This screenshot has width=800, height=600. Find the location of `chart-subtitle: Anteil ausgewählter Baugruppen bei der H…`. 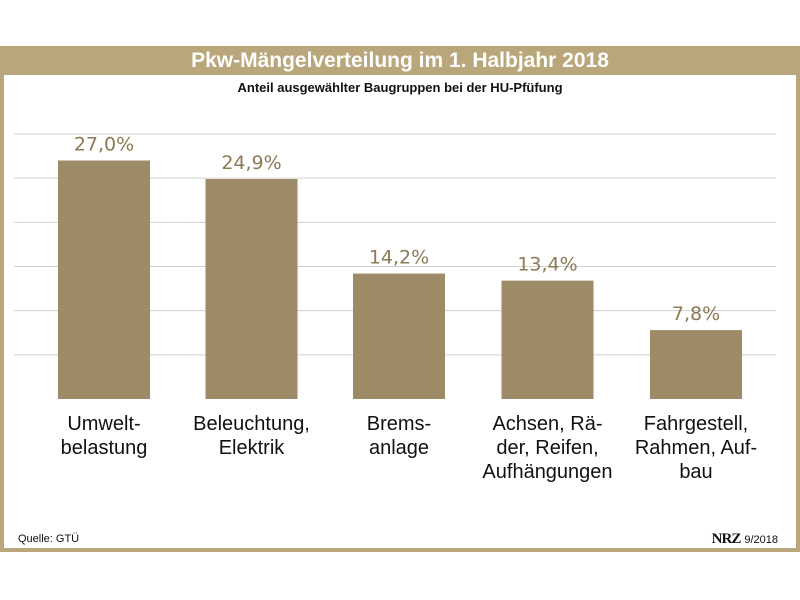

chart-subtitle: Anteil ausgewählter Baugruppen bei der H… is located at coordinates (400, 87).